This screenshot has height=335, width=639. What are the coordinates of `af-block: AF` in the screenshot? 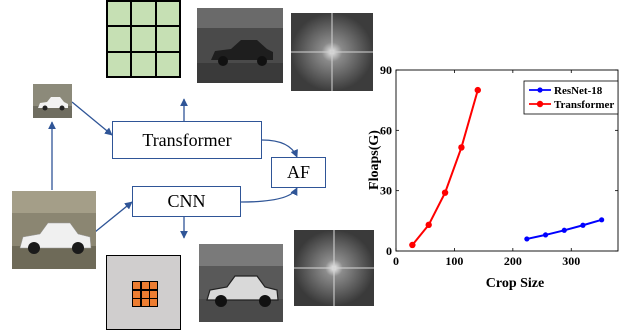 It's located at (298, 172).